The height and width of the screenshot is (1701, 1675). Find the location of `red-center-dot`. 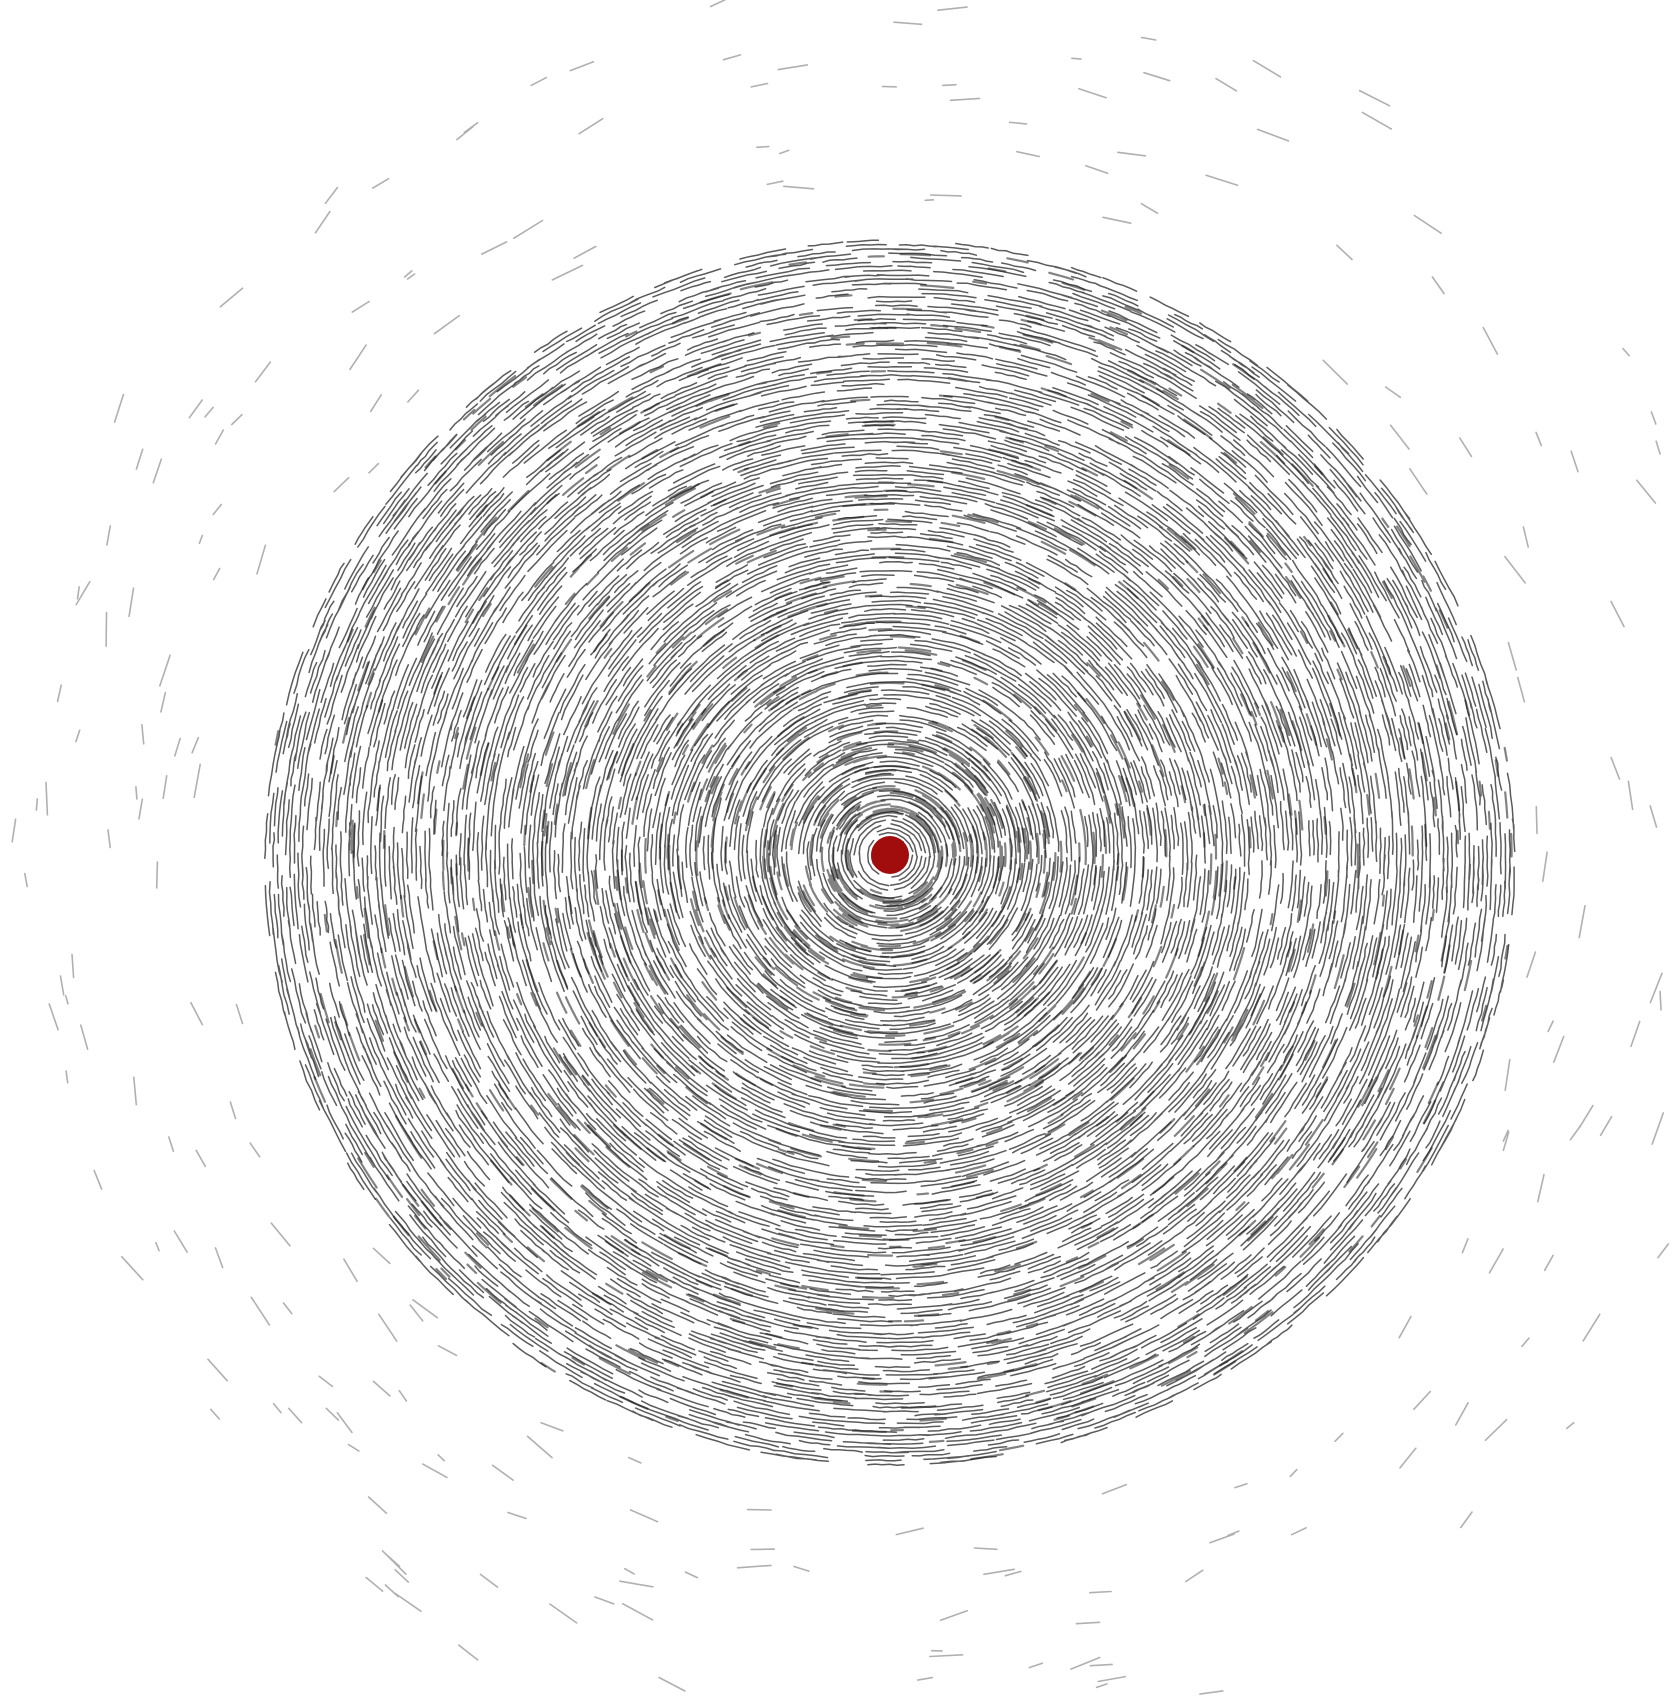

red-center-dot is located at coordinates (890, 855).